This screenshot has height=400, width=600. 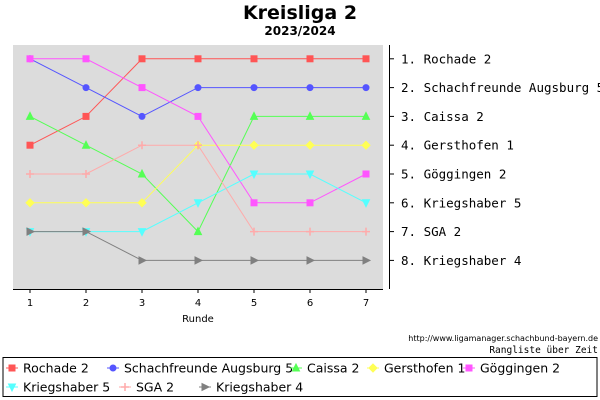 What do you see at coordinates (431, 231) in the screenshot?
I see `rank-label: 7. SGA 2` at bounding box center [431, 231].